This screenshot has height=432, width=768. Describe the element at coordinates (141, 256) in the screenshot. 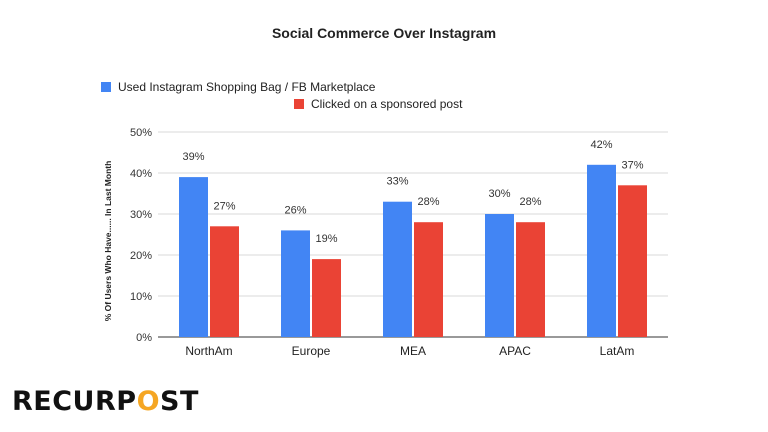

I see `y-tick-label: 20%` at that location.